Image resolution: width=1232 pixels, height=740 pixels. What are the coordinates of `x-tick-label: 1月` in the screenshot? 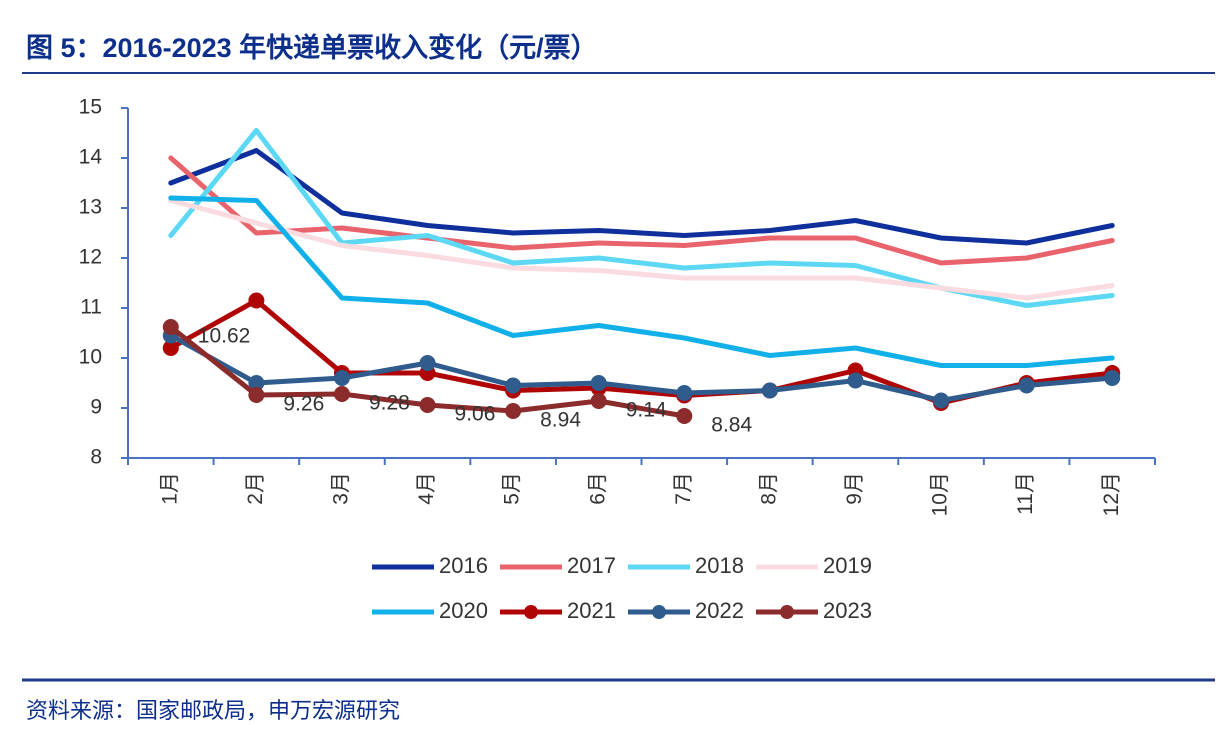 It's located at (169, 488).